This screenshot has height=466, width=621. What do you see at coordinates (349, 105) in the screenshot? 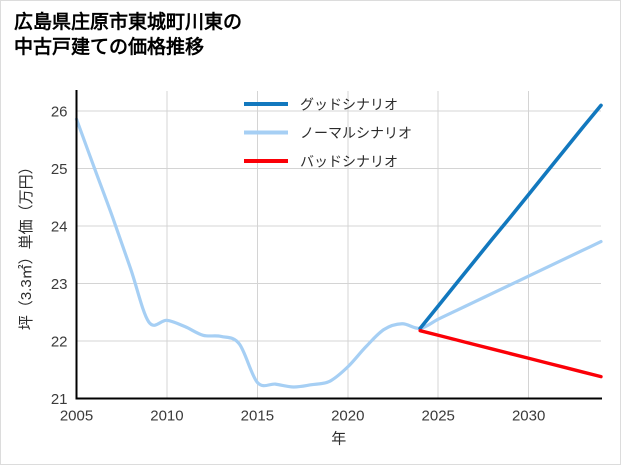
I see `legend-label: グッドシナリオ` at bounding box center [349, 105].